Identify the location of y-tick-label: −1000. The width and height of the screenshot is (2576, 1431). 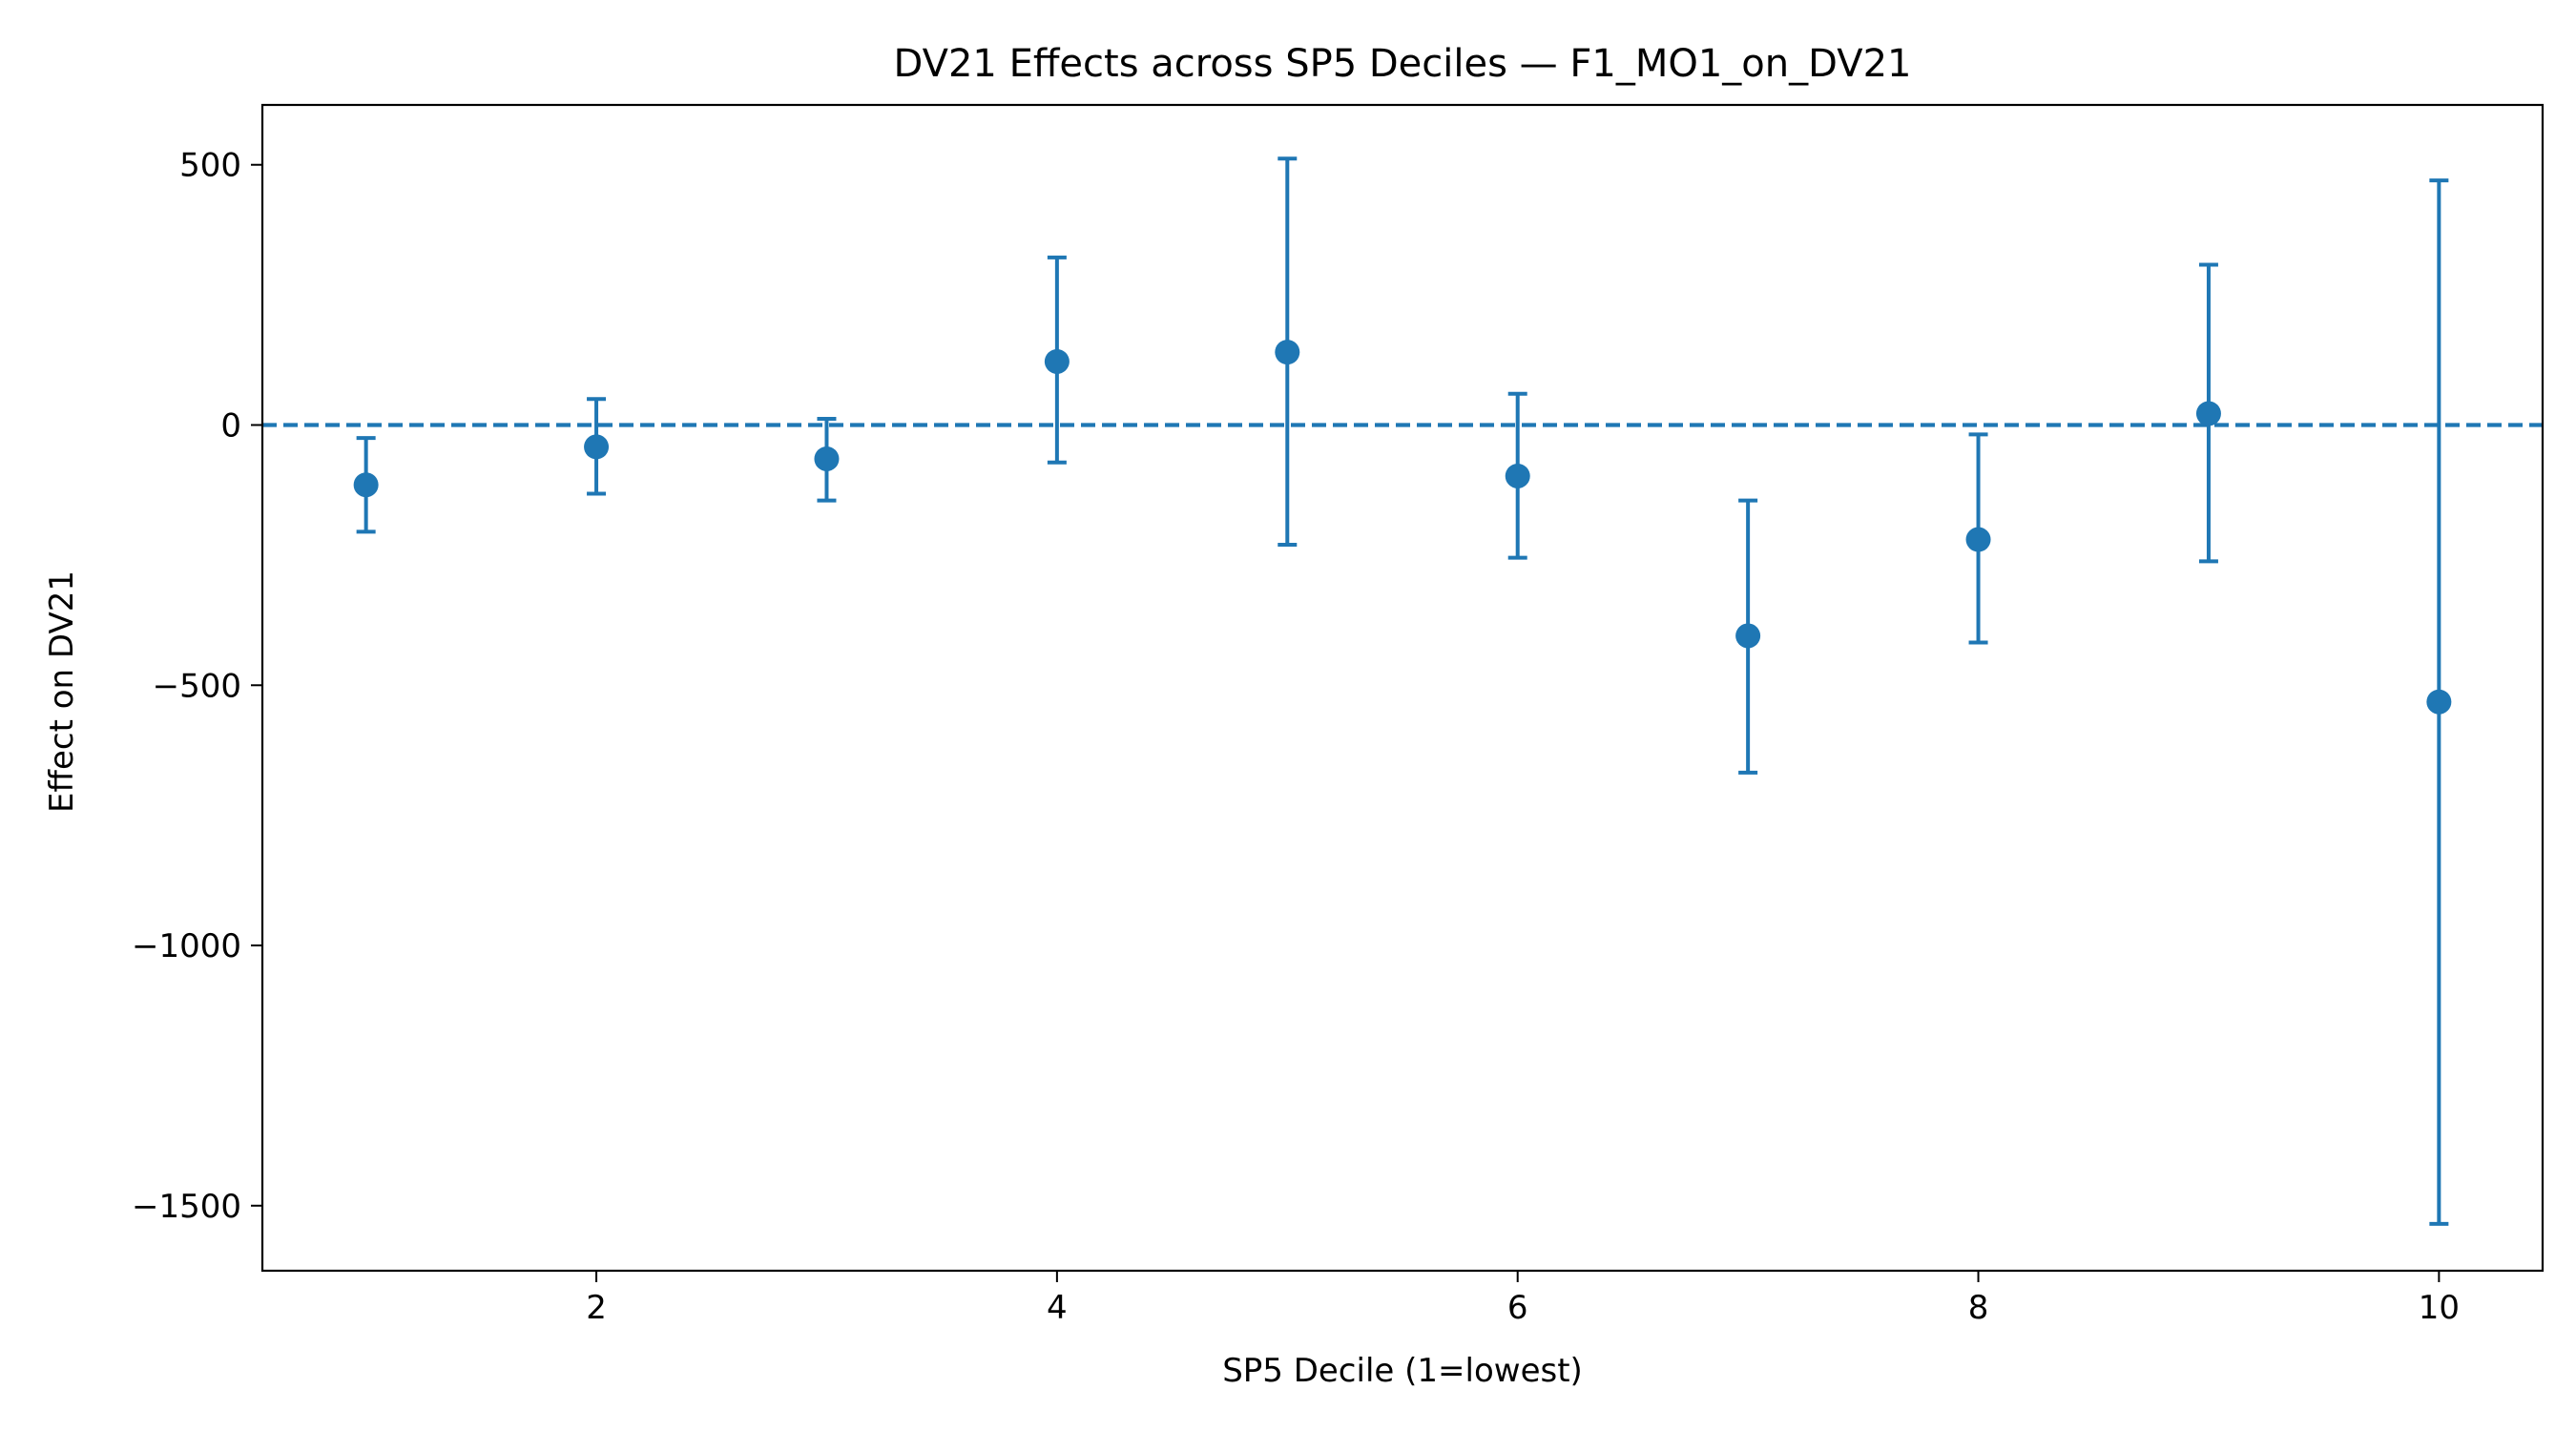
(186, 946).